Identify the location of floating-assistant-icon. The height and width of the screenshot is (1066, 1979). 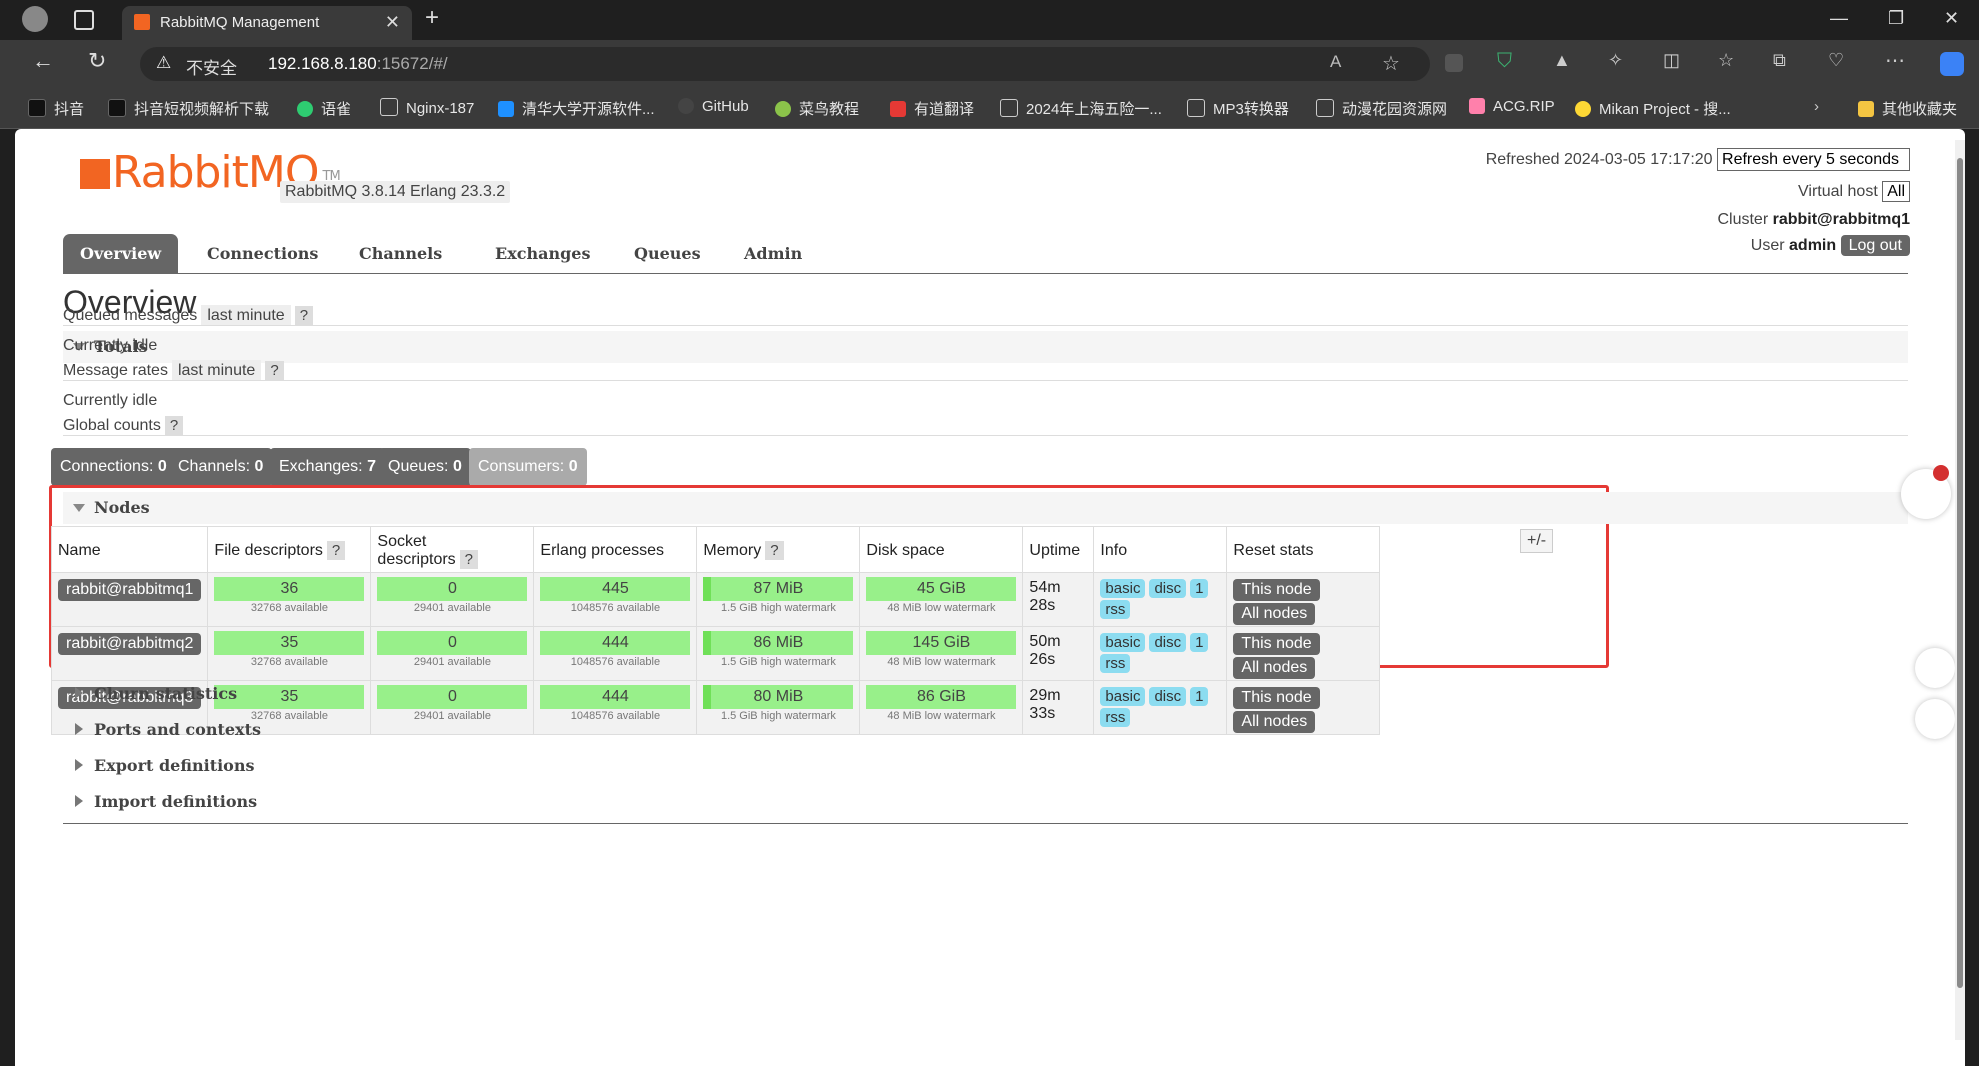
(1926, 492).